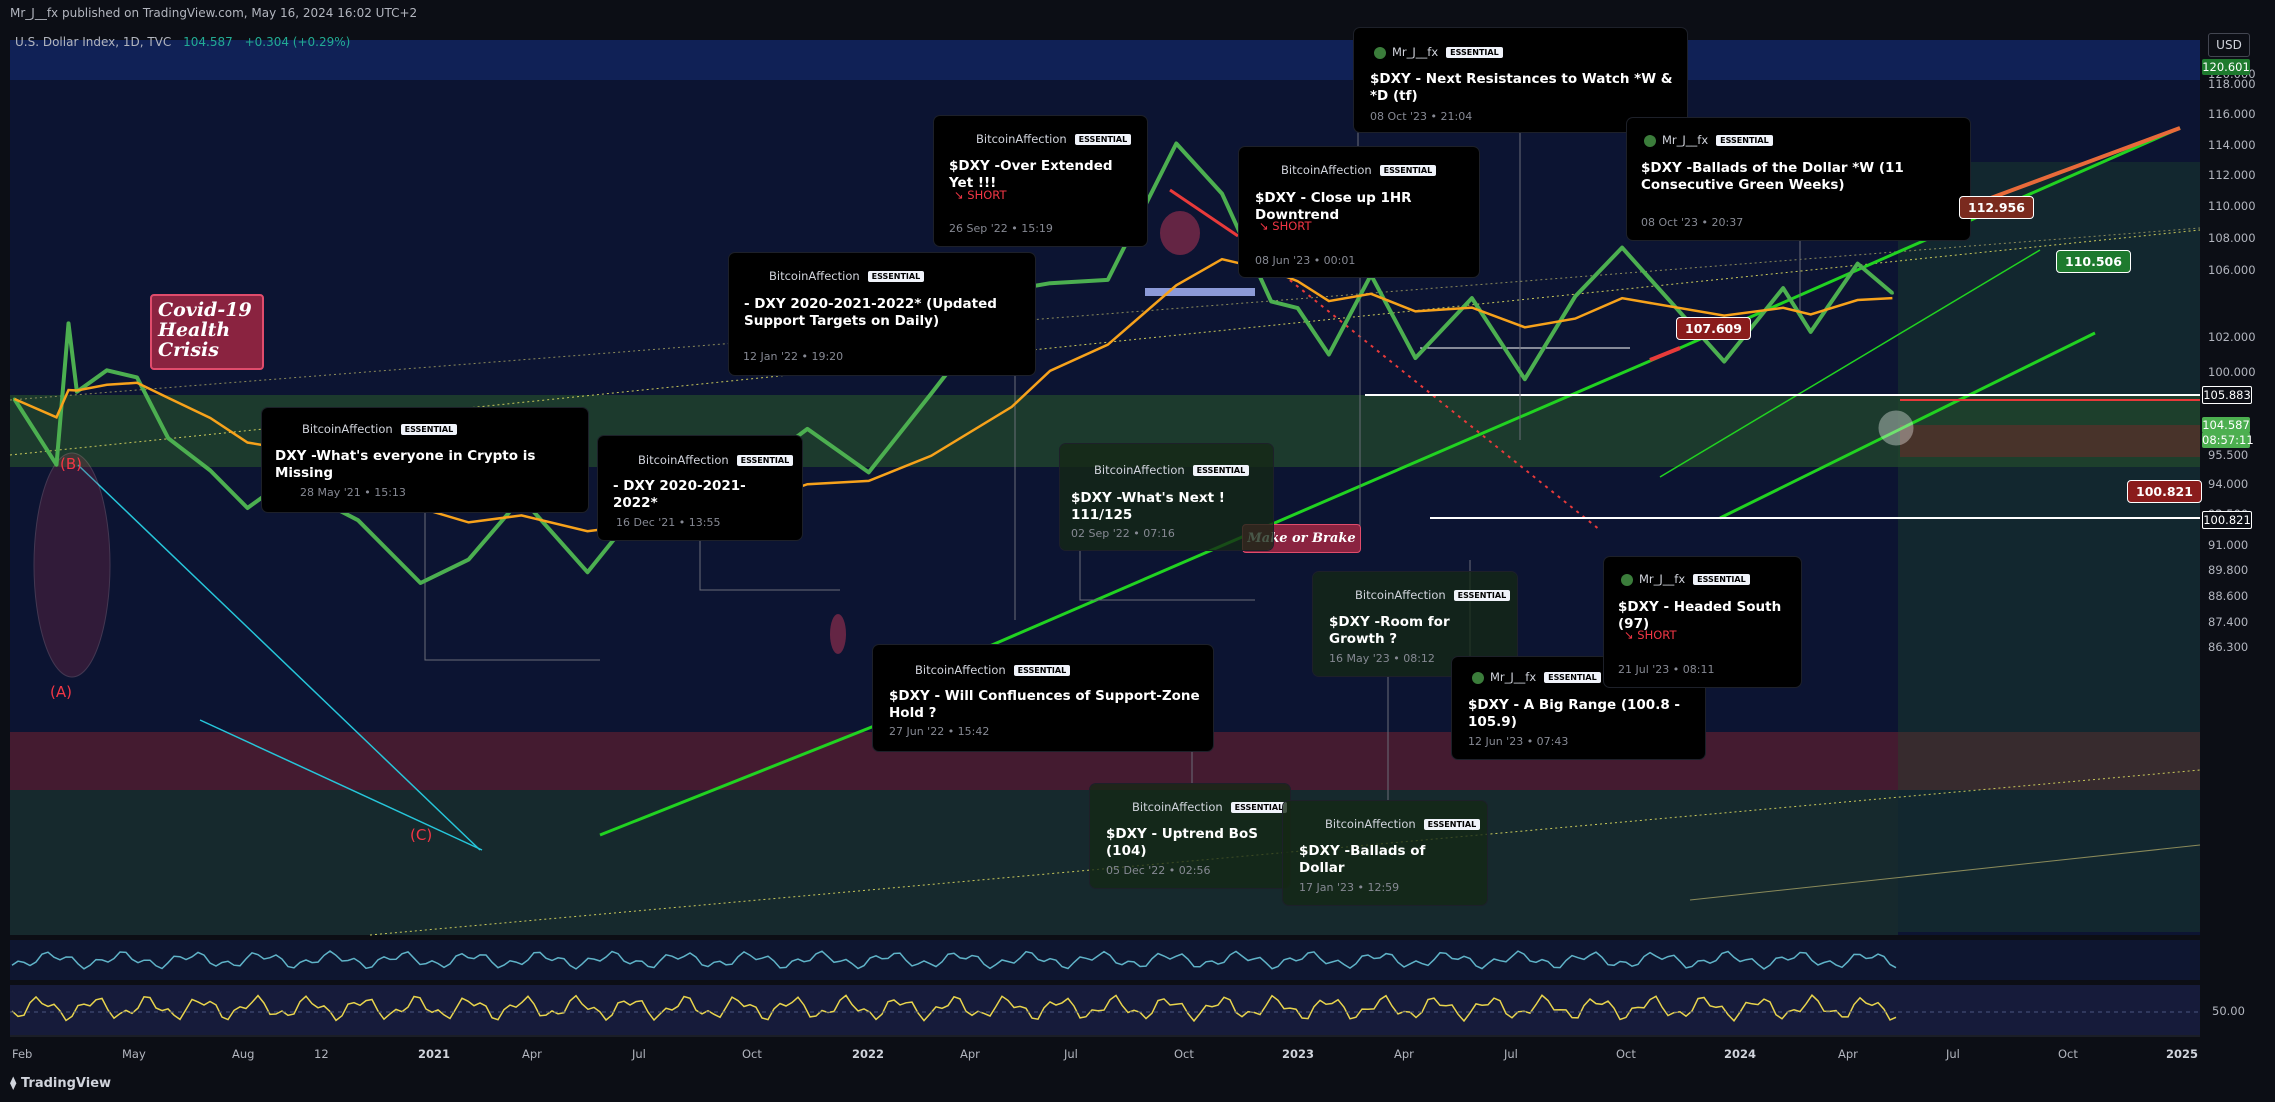 Image resolution: width=2275 pixels, height=1102 pixels. Describe the element at coordinates (1421, 116) in the screenshot. I see `idea-date: 08 Oct '23 • 21:04` at that location.